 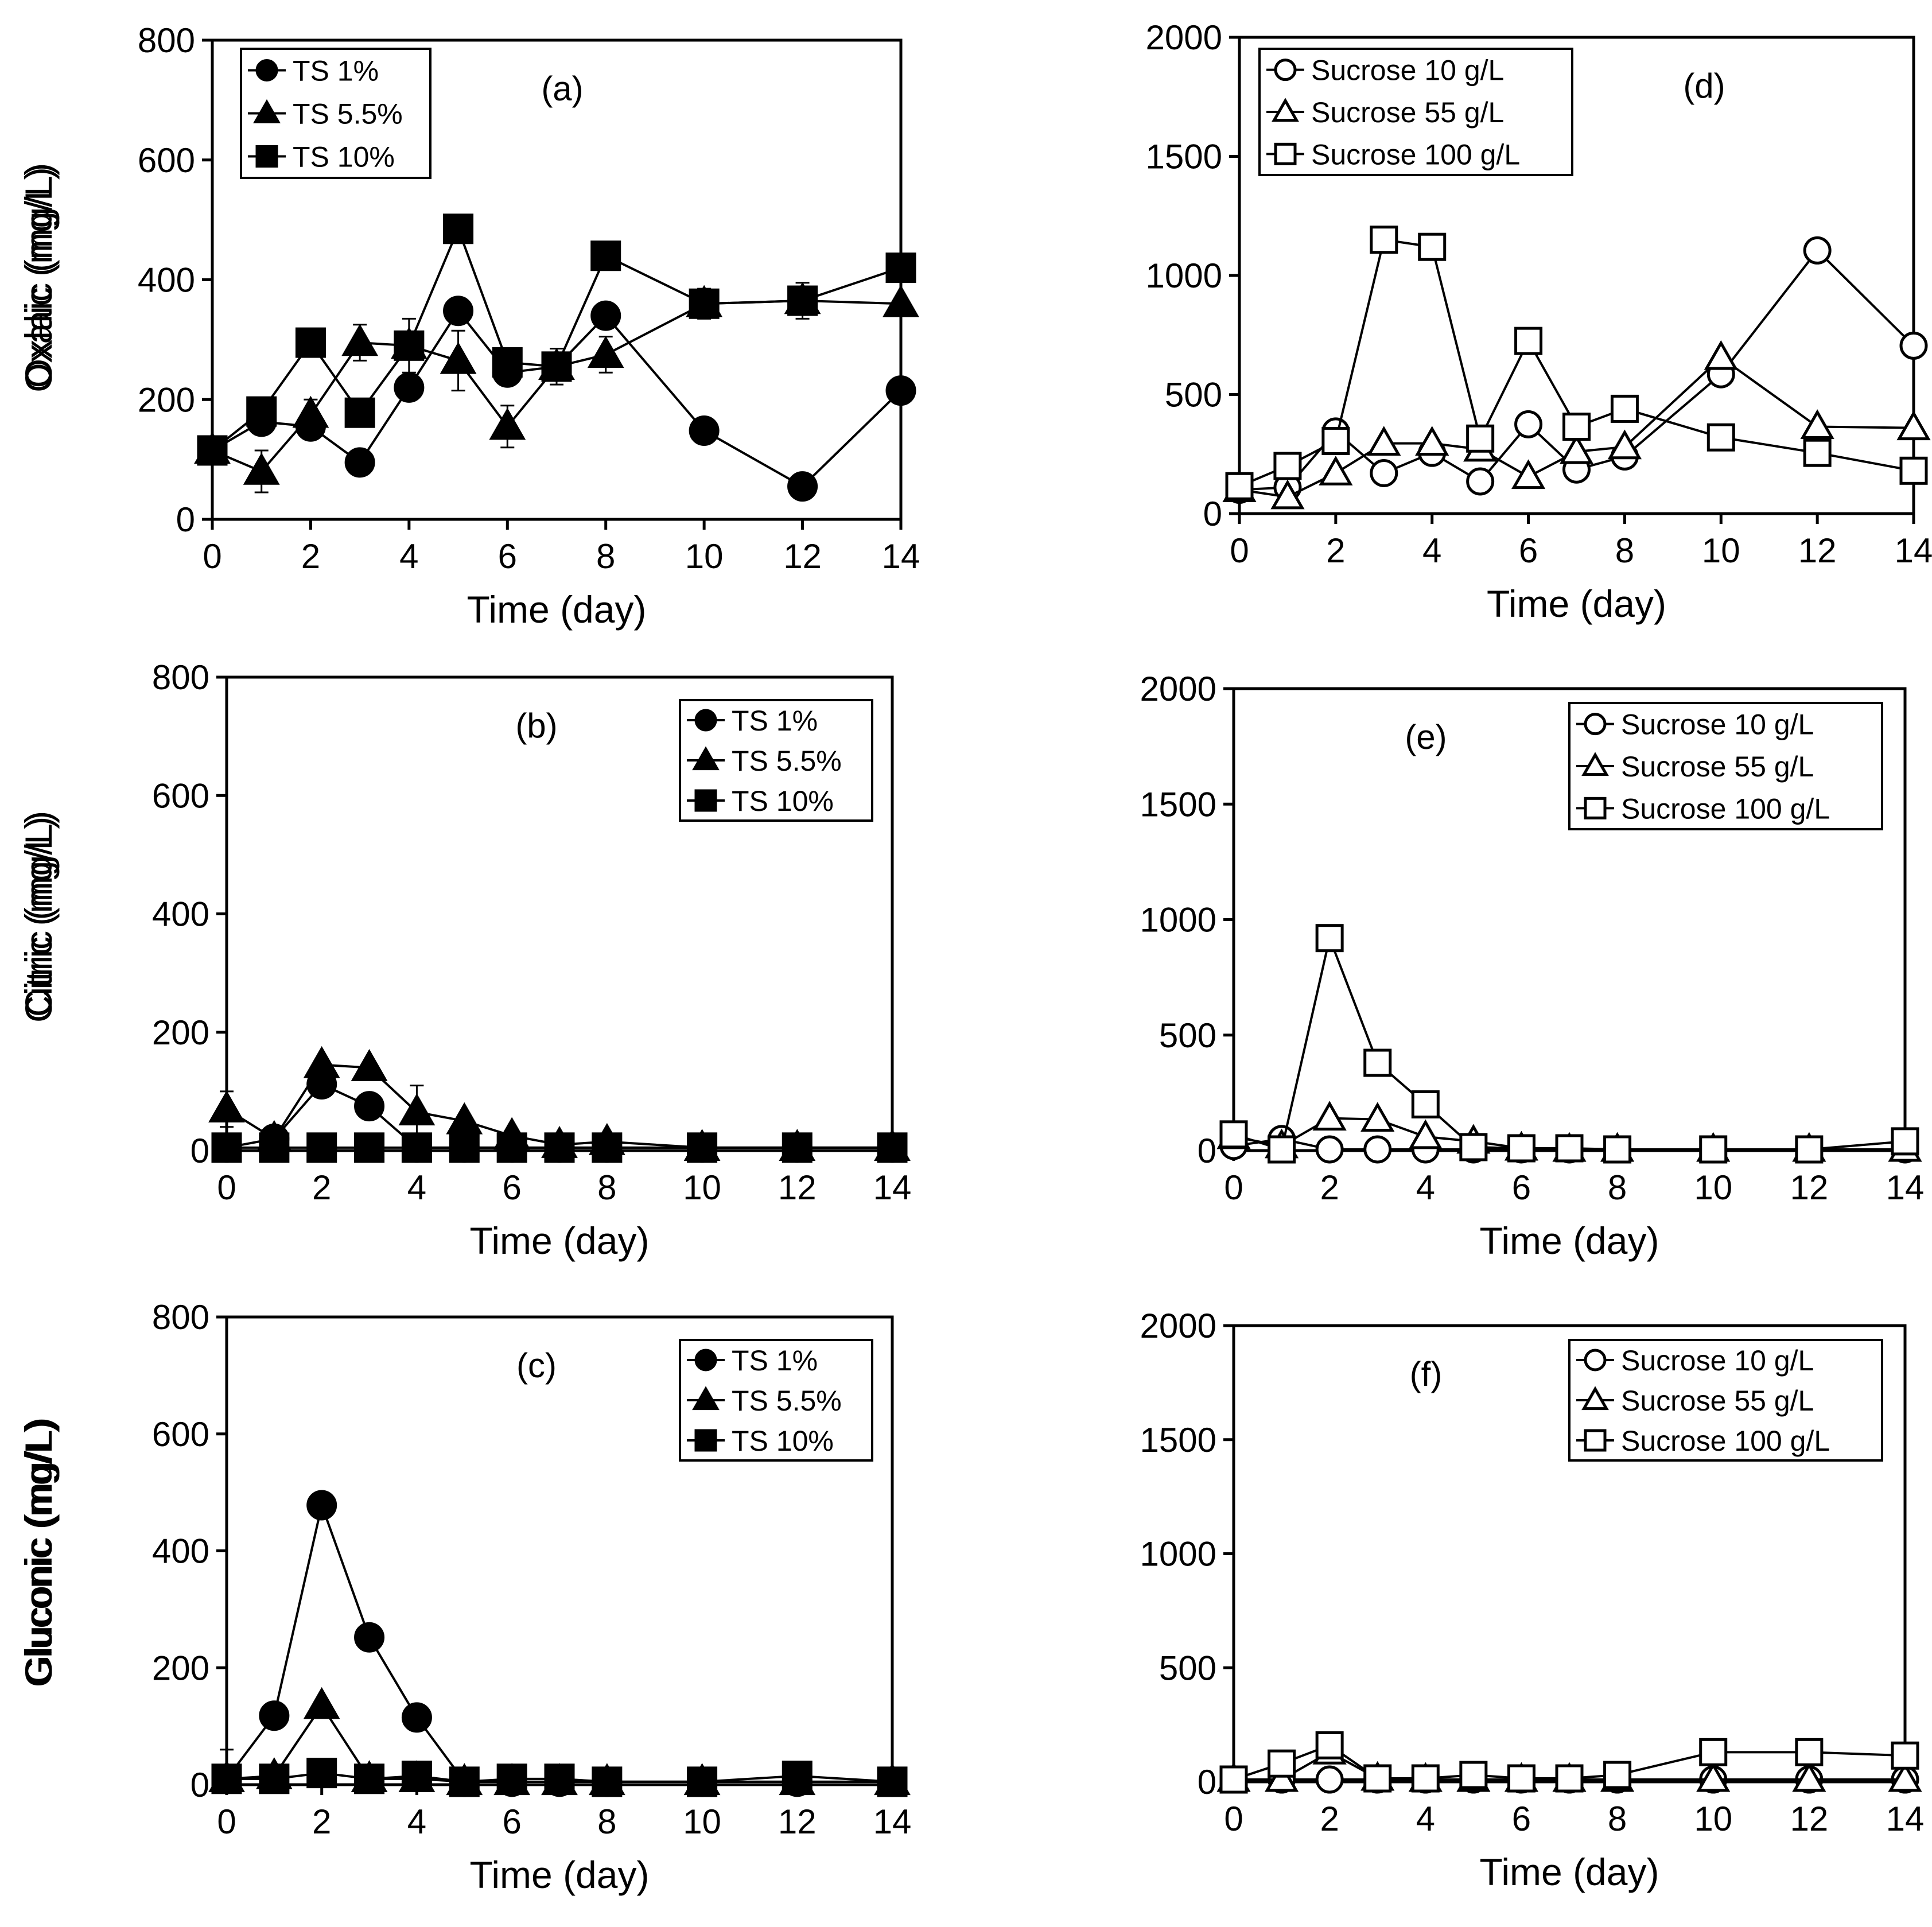 I want to click on y-tick-label: 500, so click(x=1188, y=1035).